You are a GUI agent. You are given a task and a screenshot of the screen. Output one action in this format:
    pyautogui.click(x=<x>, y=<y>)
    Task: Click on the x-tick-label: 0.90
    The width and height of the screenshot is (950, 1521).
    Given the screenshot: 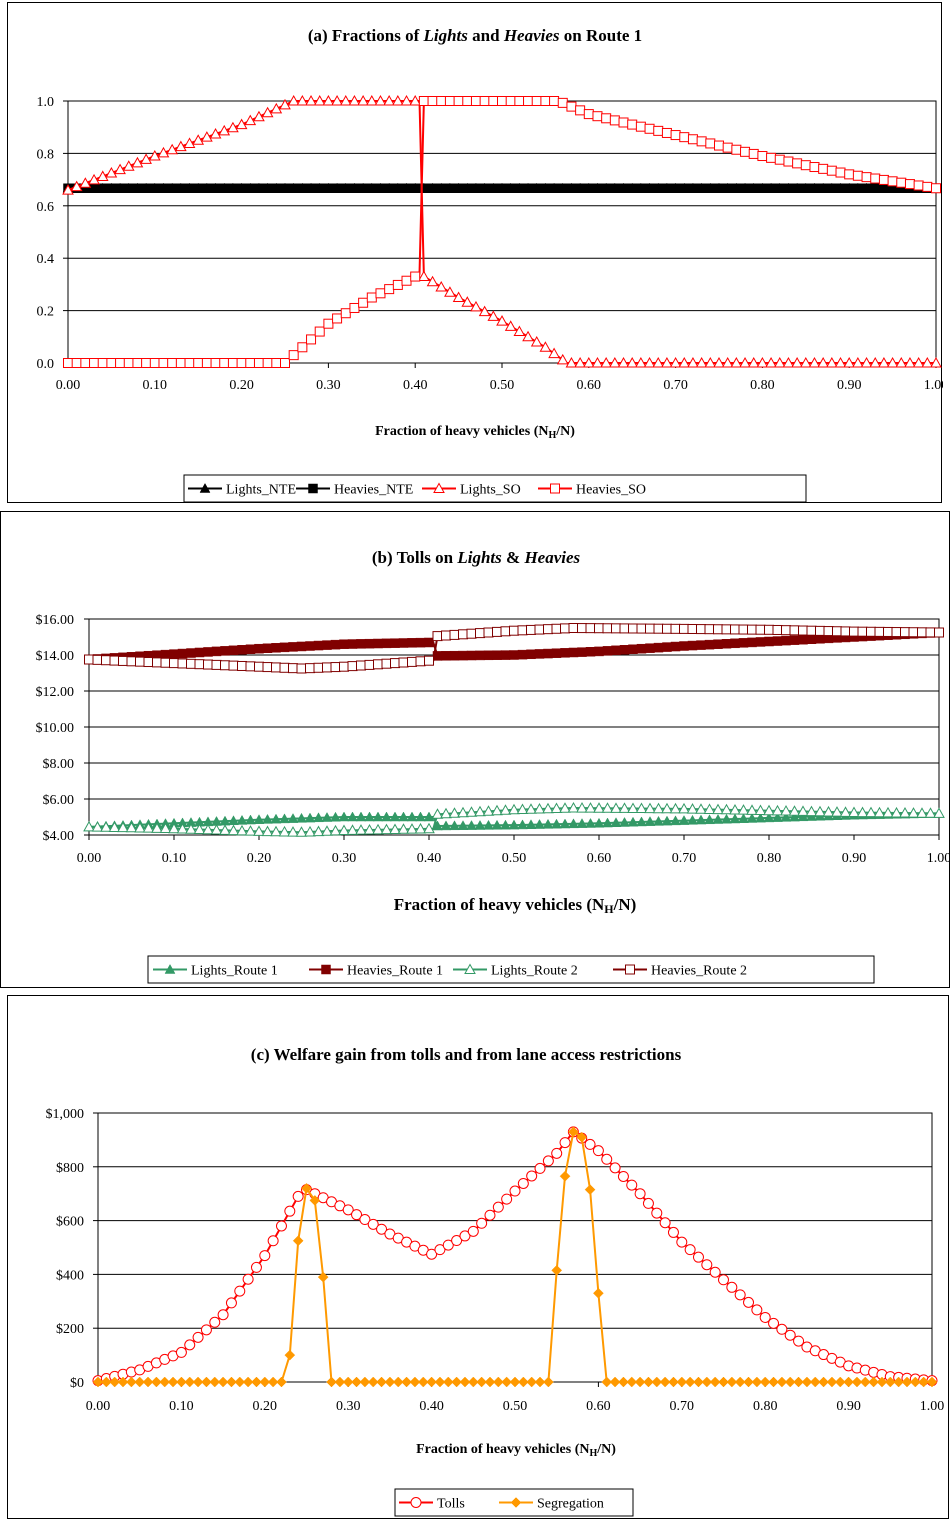 What is the action you would take?
    pyautogui.click(x=849, y=385)
    